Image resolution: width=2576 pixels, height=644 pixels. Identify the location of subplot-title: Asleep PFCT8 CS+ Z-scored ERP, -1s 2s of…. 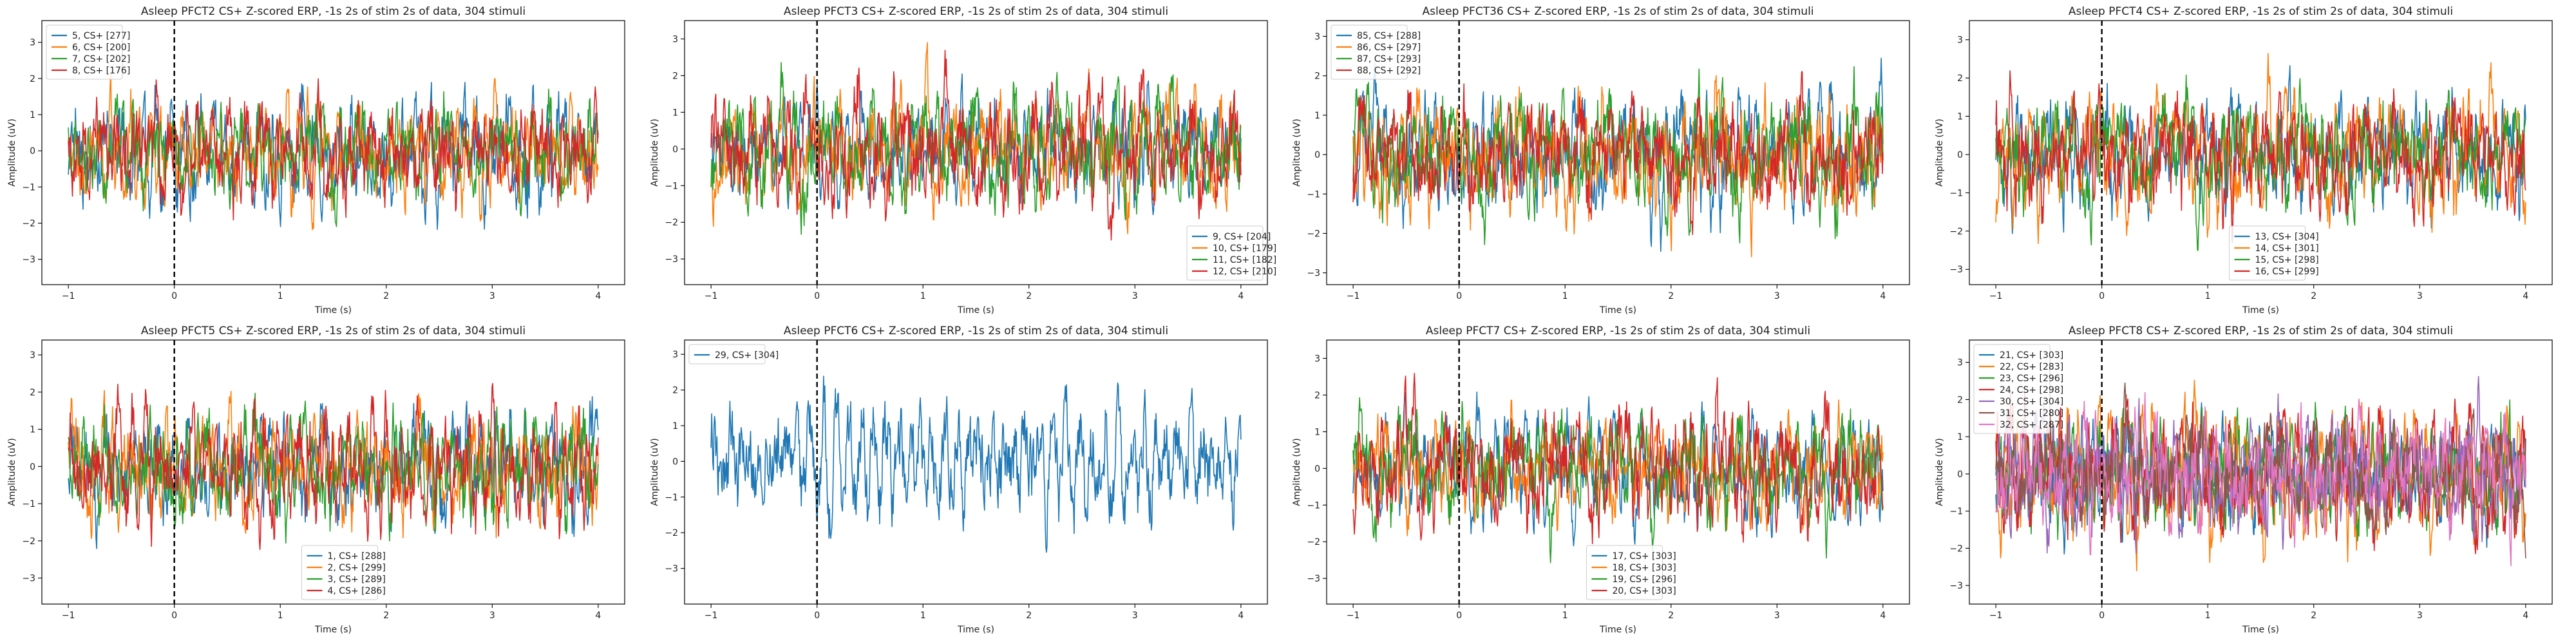
(2261, 331).